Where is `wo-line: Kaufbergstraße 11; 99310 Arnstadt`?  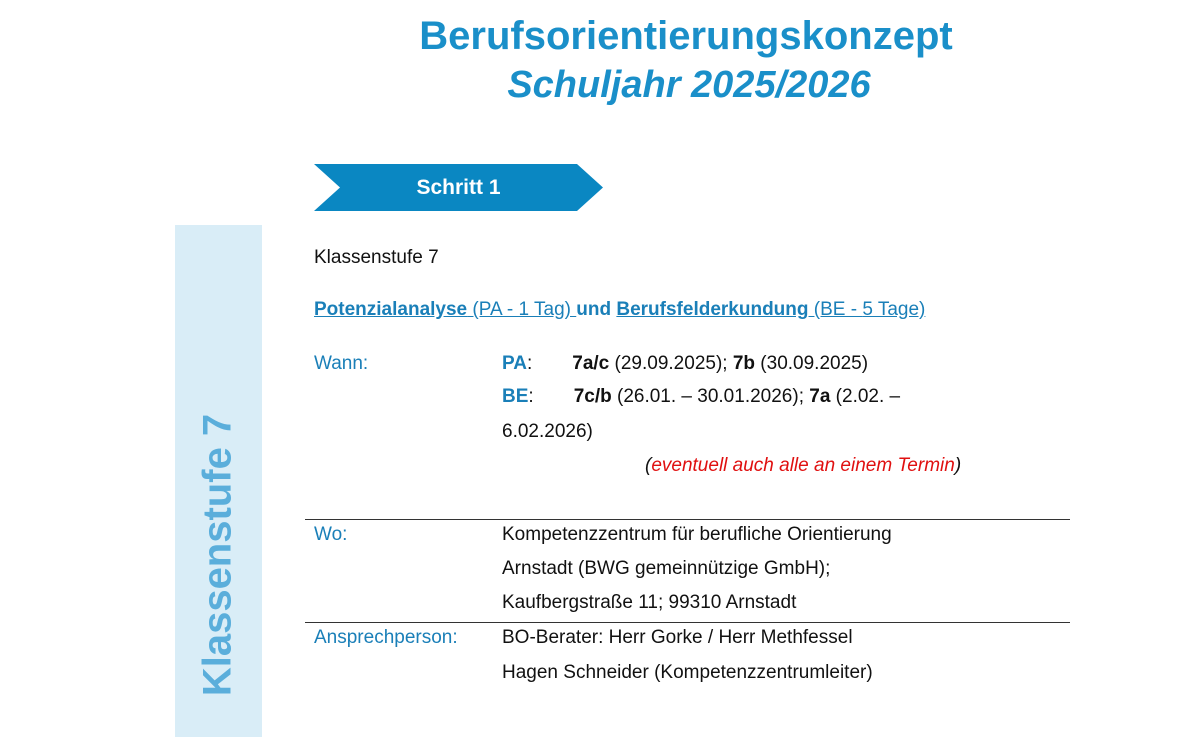
wo-line: Kaufbergstraße 11; 99310 Arnstadt is located at coordinates (649, 602).